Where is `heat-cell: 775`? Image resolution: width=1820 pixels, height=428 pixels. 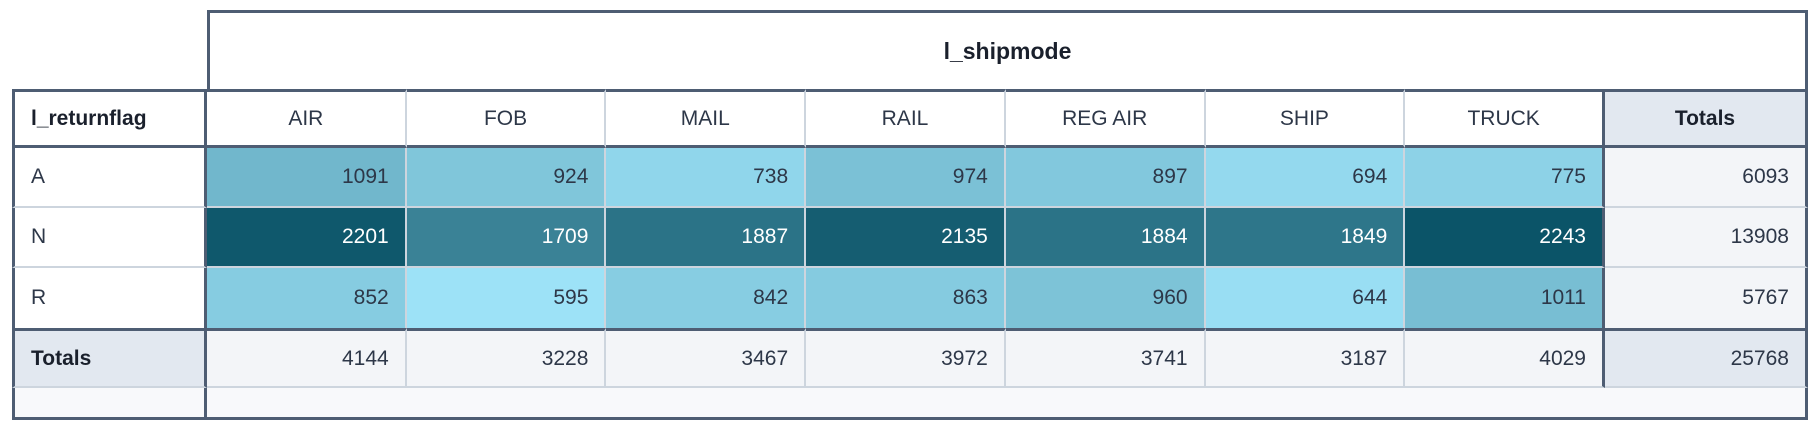
heat-cell: 775 is located at coordinates (1505, 178).